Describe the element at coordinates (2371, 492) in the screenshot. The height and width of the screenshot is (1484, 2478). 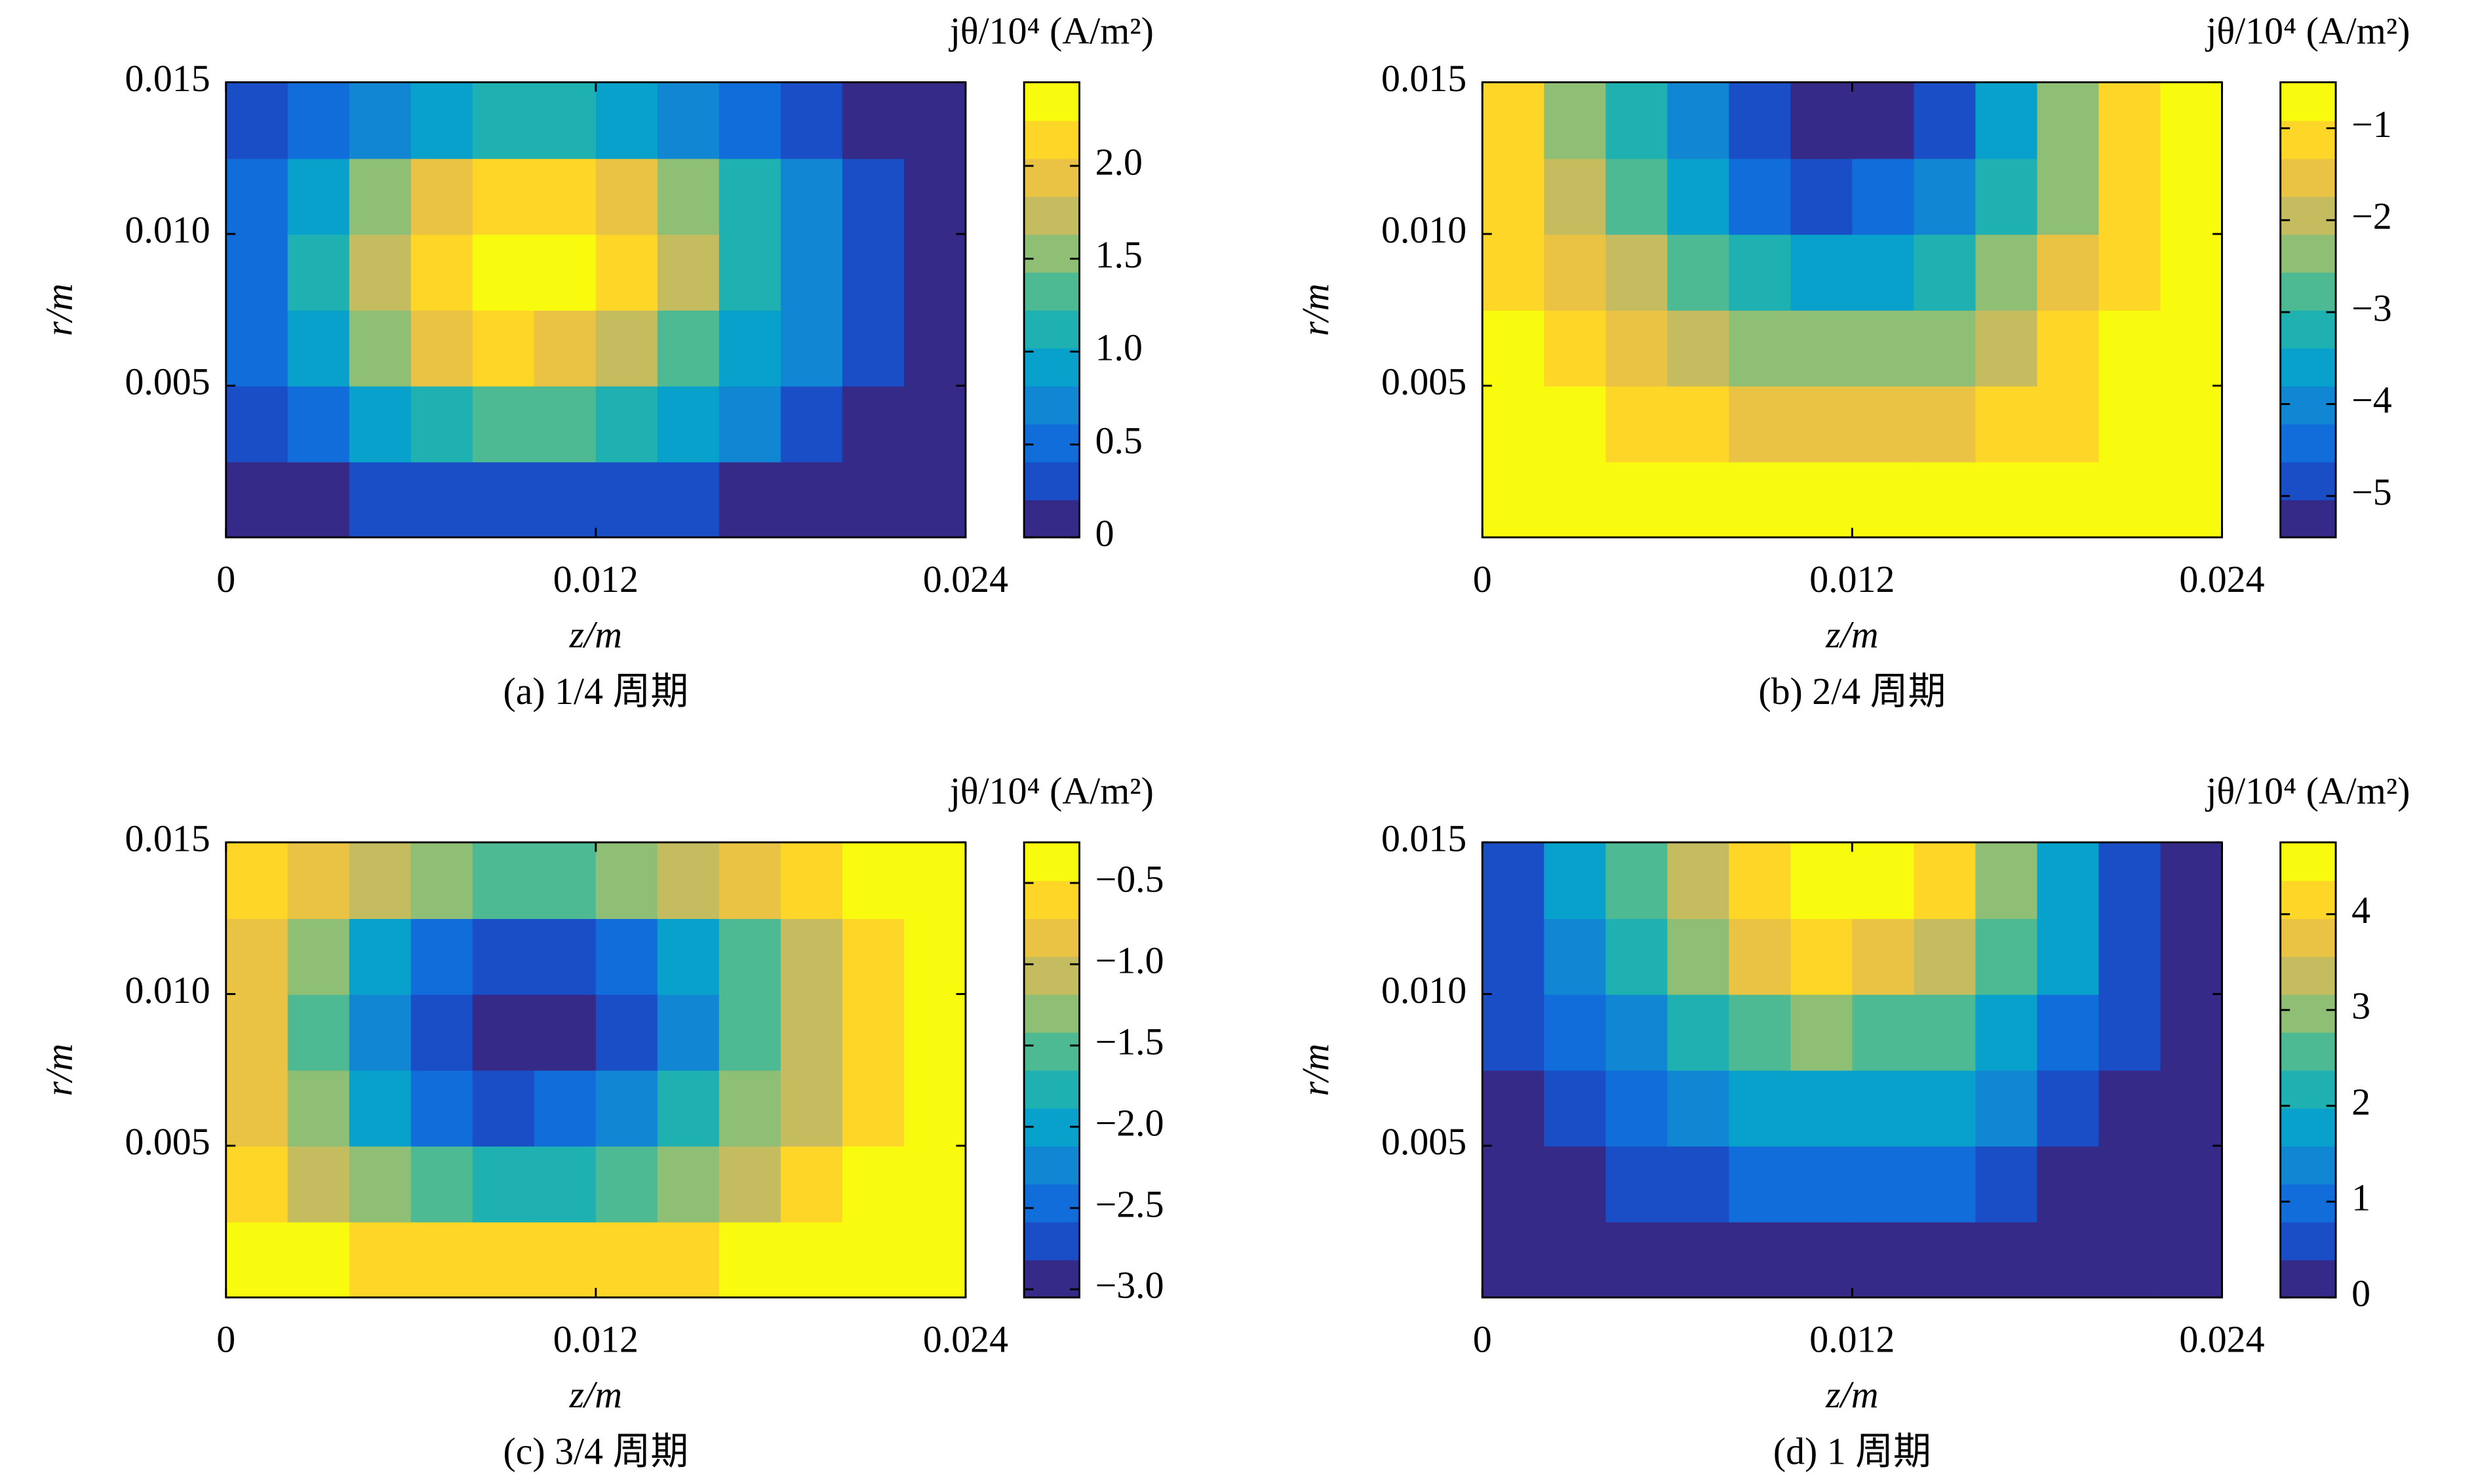
I see `colorbar-tick-label: −5` at that location.